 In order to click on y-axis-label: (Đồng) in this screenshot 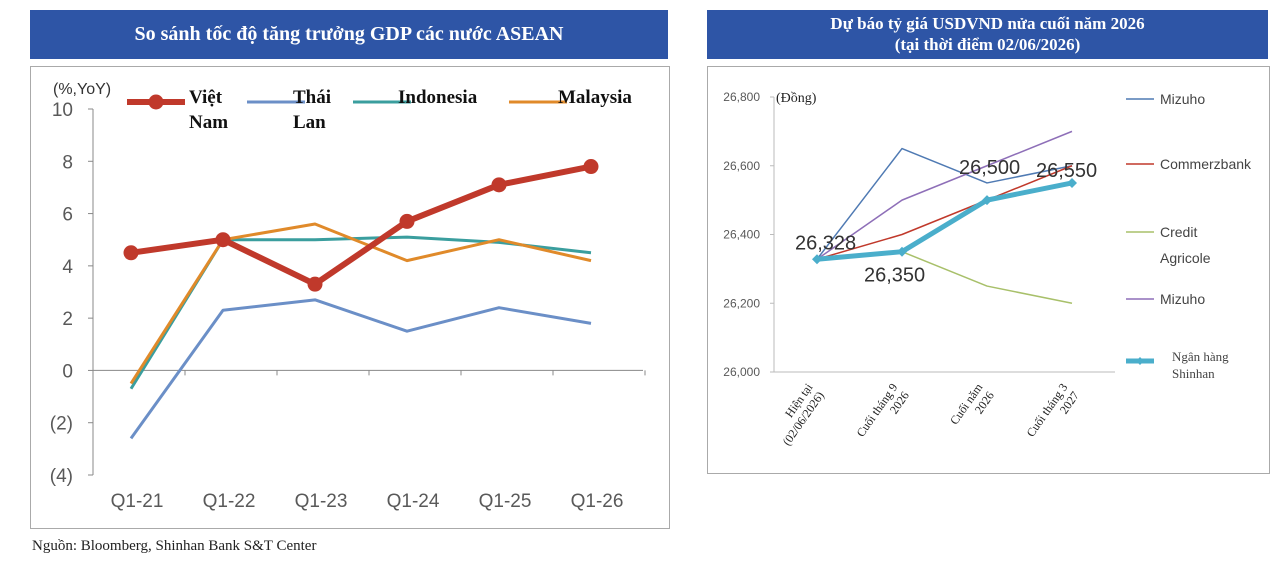, I will do `click(796, 98)`.